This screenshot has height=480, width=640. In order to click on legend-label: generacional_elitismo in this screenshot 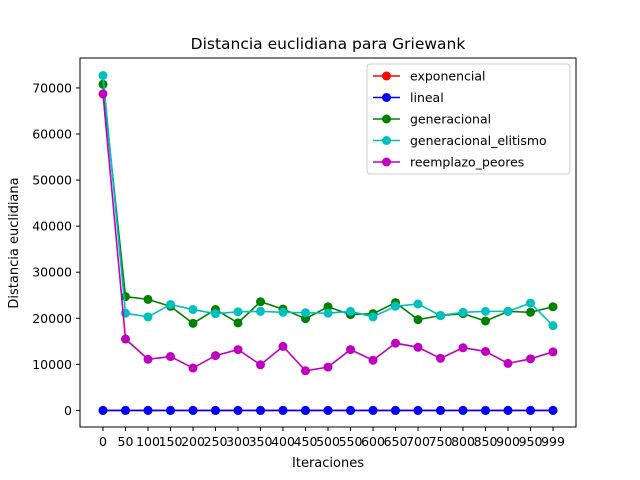, I will do `click(478, 140)`.